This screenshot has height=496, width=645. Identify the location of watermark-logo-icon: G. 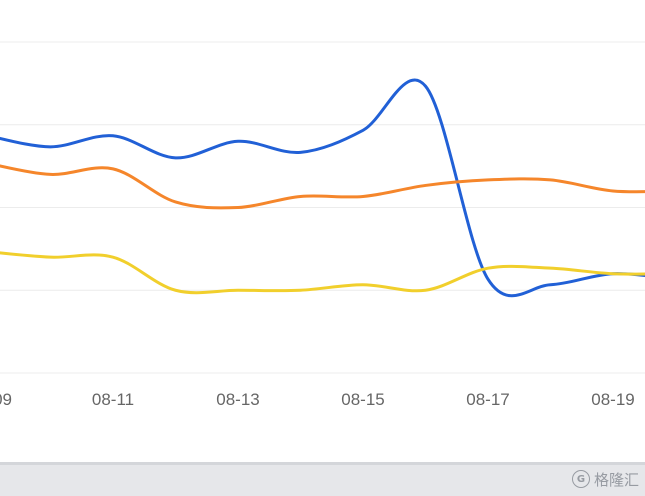
(580, 479).